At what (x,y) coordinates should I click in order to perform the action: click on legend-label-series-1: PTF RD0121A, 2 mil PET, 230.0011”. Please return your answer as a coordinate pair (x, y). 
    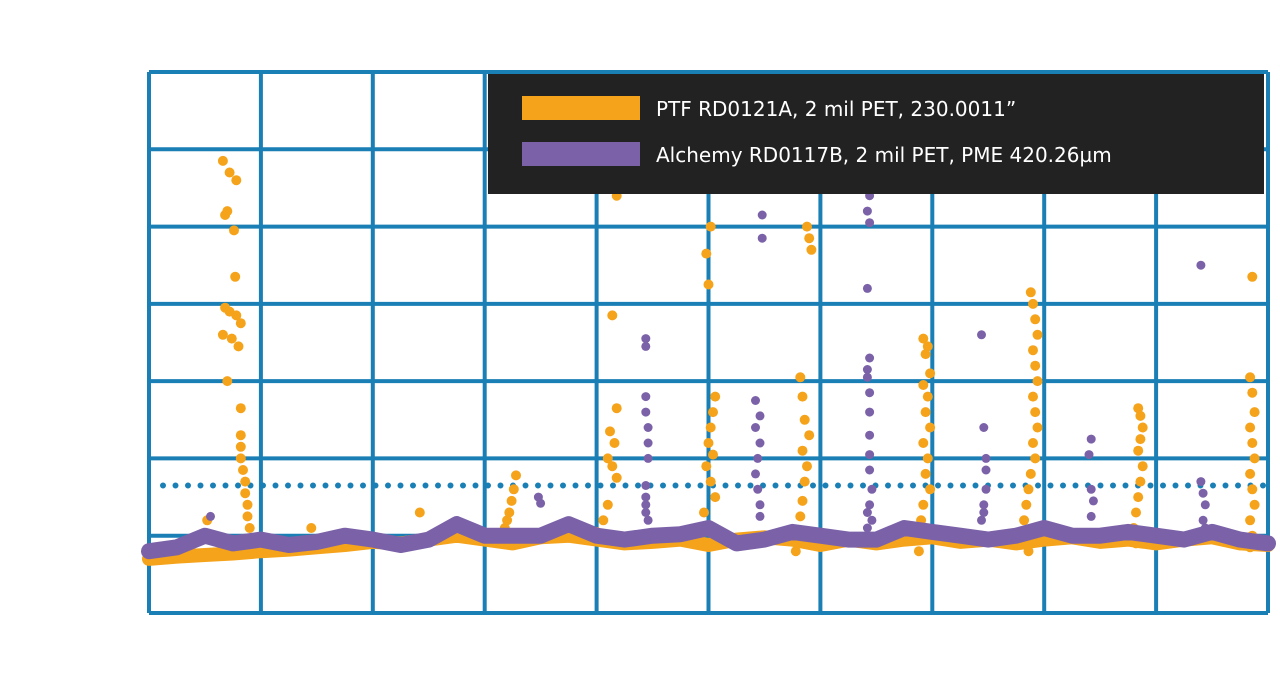
    Looking at the image, I should click on (836, 109).